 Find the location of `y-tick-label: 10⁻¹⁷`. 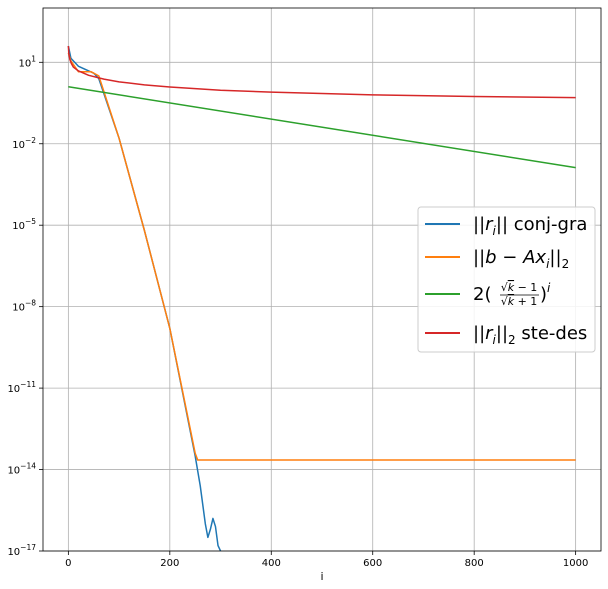

y-tick-label: 10⁻¹⁷ is located at coordinates (21, 550).